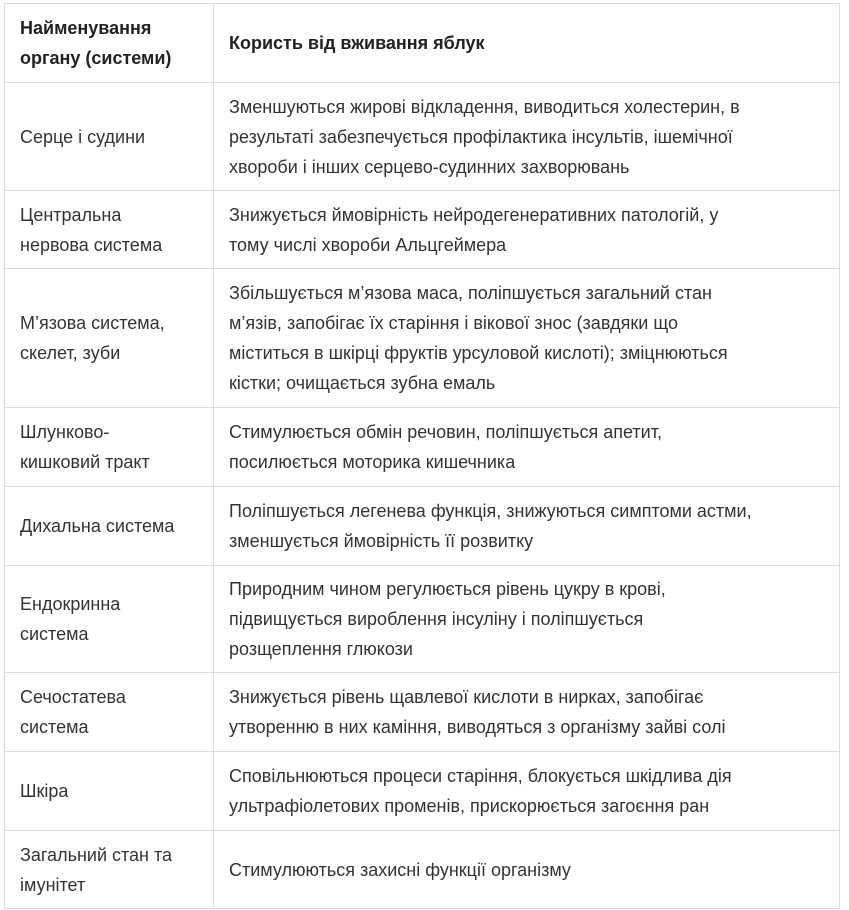  I want to click on header-organ: Найменування органу (системи), so click(109, 43).